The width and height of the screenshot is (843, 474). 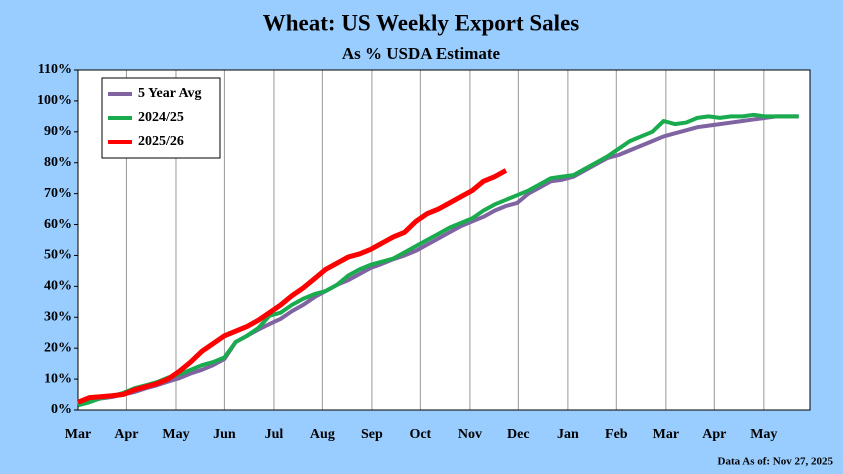 I want to click on y-tick-label: 40%, so click(x=58, y=286).